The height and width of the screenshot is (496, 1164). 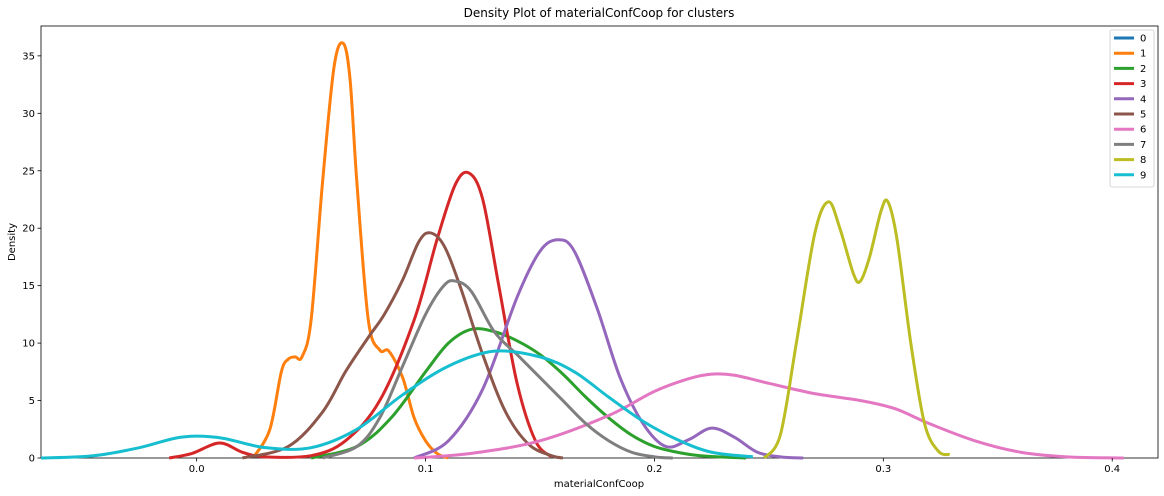 What do you see at coordinates (12, 242) in the screenshot?
I see `y-axis-label: Density` at bounding box center [12, 242].